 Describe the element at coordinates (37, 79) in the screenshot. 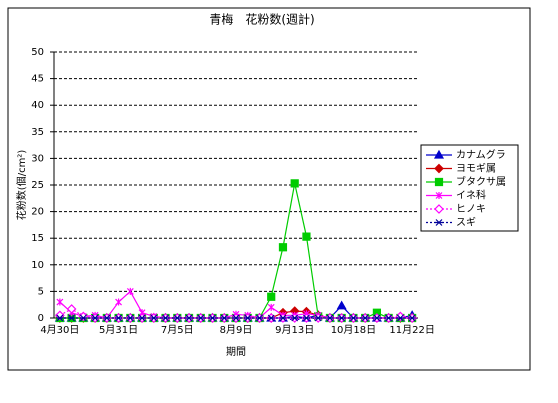

I see `y-tick-label: 45` at that location.